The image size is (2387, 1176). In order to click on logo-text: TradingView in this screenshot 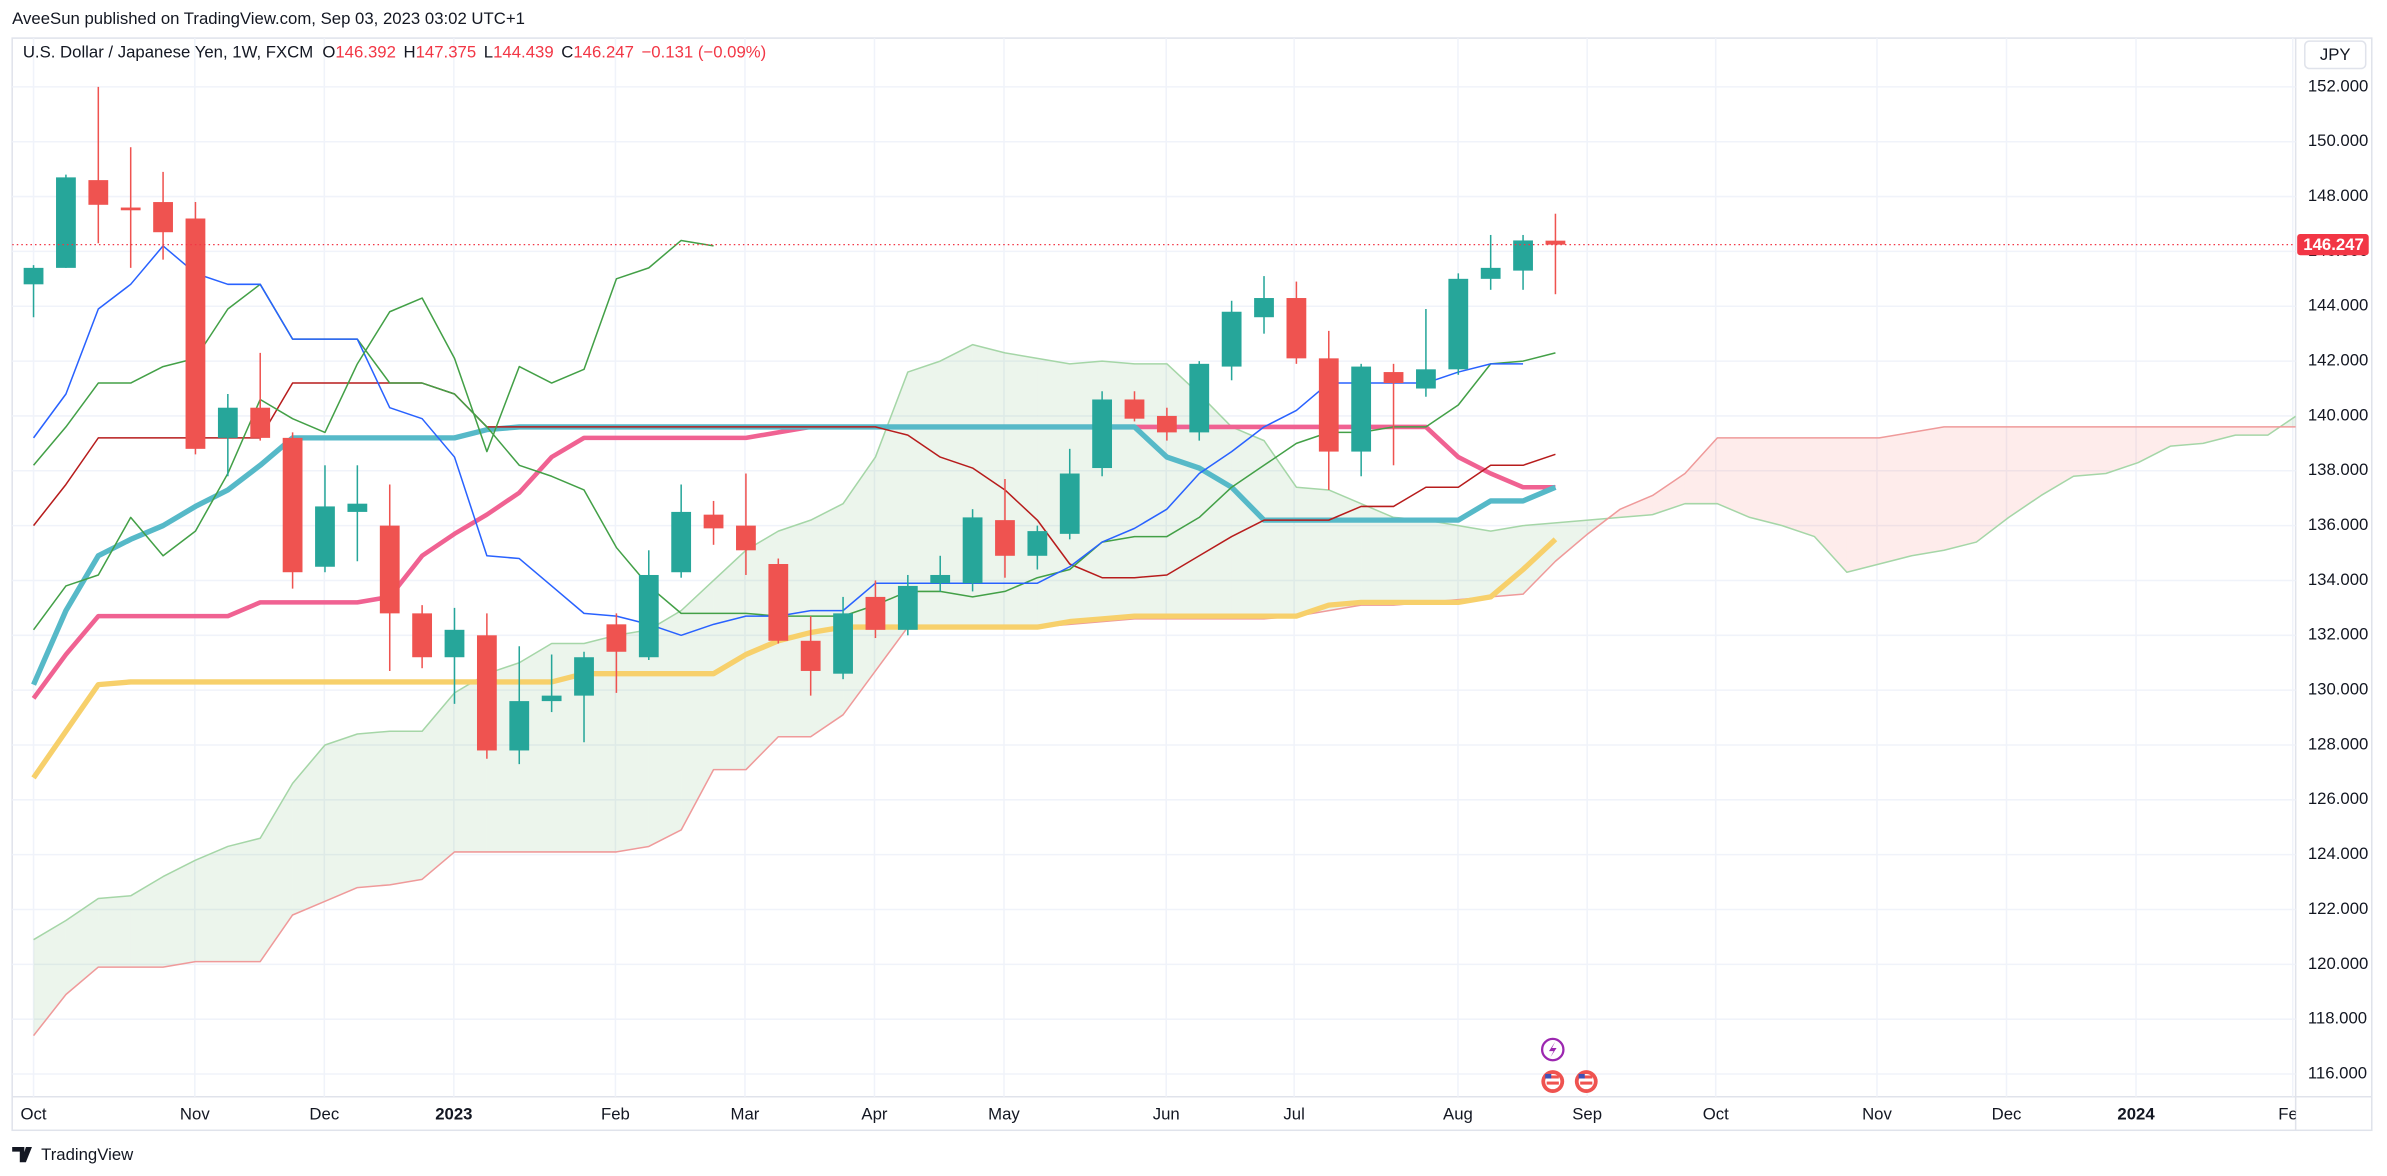, I will do `click(87, 1154)`.